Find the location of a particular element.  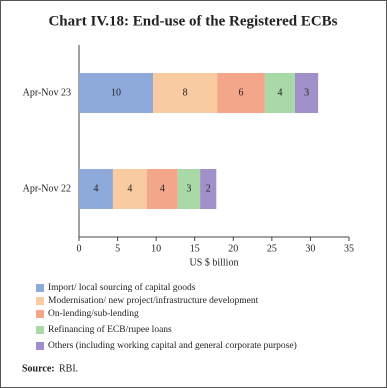

y-tick-label: Apr-Nov 23 is located at coordinates (47, 92).